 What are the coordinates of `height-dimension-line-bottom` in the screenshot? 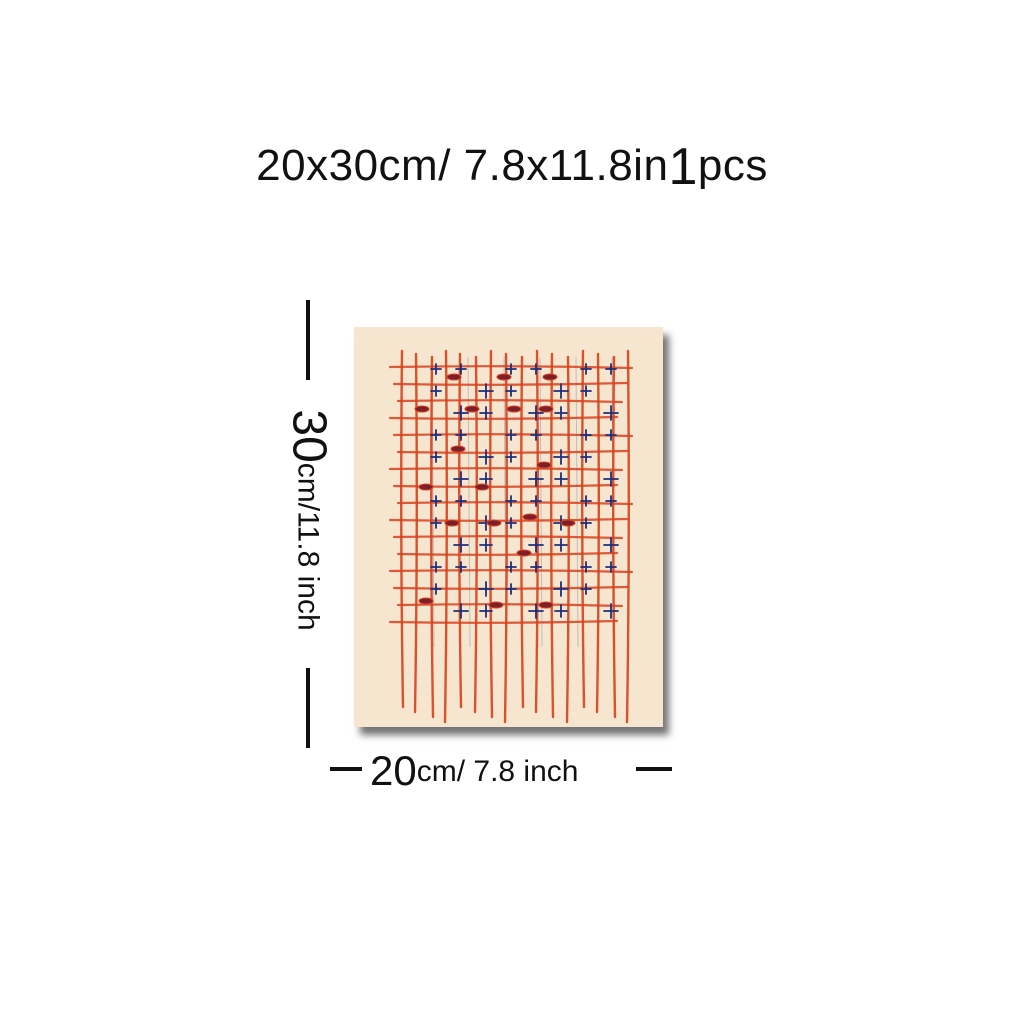 It's located at (308, 708).